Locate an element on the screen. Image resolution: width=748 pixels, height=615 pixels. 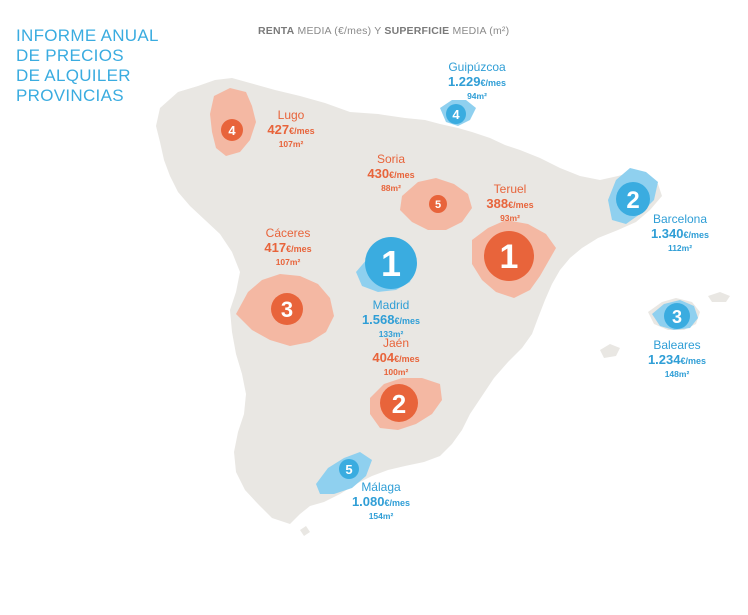
title-line-2: DE PRECIOS is located at coordinates (70, 55).